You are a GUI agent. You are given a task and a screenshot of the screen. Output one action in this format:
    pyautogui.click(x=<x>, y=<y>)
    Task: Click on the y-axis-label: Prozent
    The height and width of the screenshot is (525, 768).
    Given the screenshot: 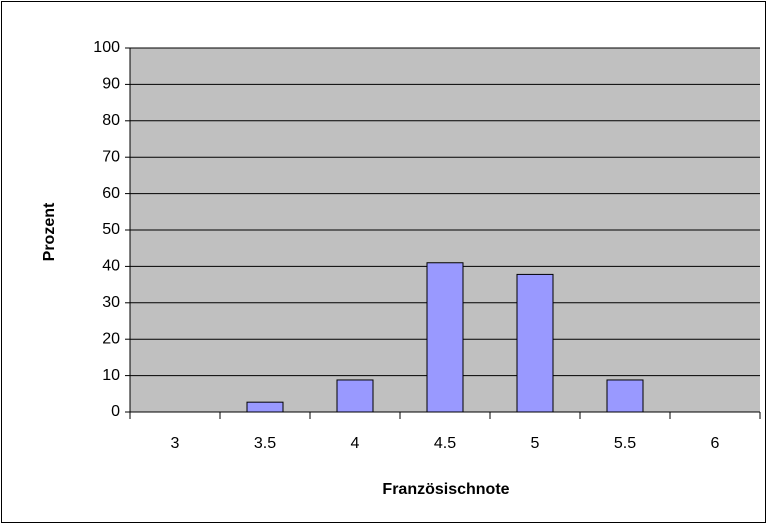 What is the action you would take?
    pyautogui.click(x=49, y=231)
    